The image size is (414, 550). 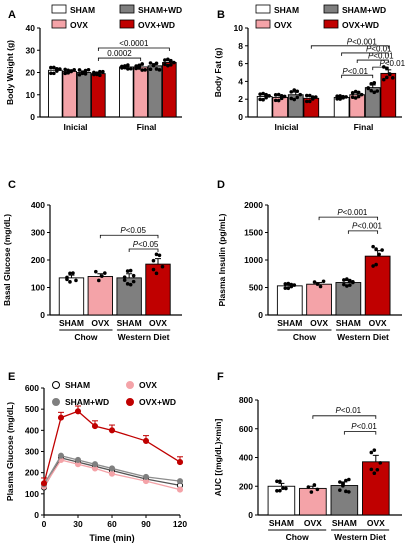 I want to click on panel-d-y-tick-label: 1500, so click(x=253, y=233).